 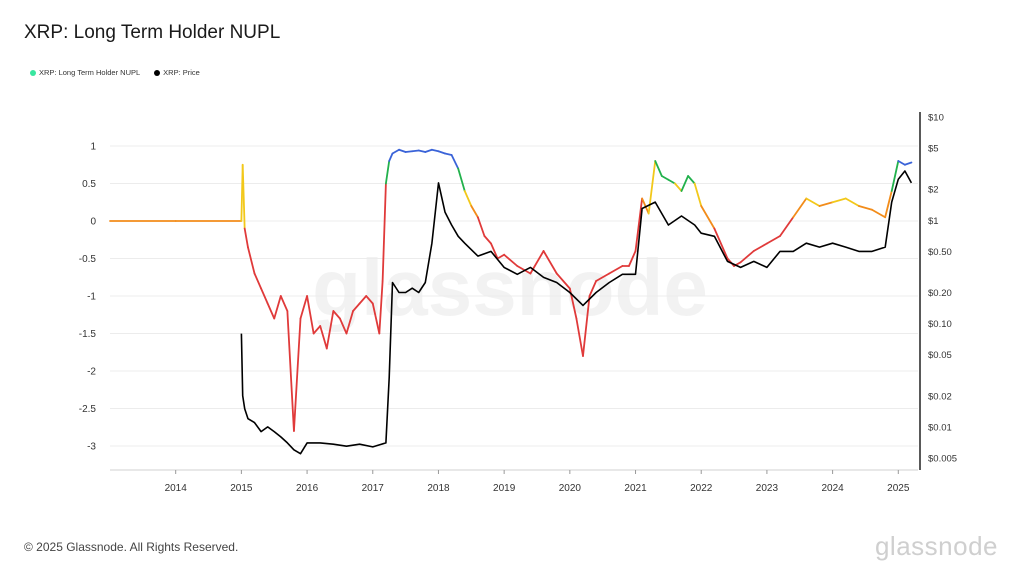 I want to click on x-tick-label: 2021, so click(x=635, y=488).